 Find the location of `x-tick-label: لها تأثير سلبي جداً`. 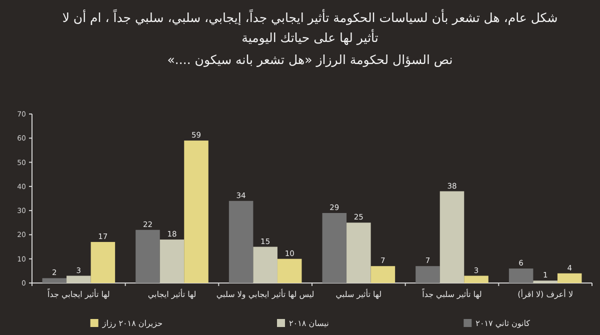

x-tick-label: لها تأثير سلبي جداً is located at coordinates (451, 293).